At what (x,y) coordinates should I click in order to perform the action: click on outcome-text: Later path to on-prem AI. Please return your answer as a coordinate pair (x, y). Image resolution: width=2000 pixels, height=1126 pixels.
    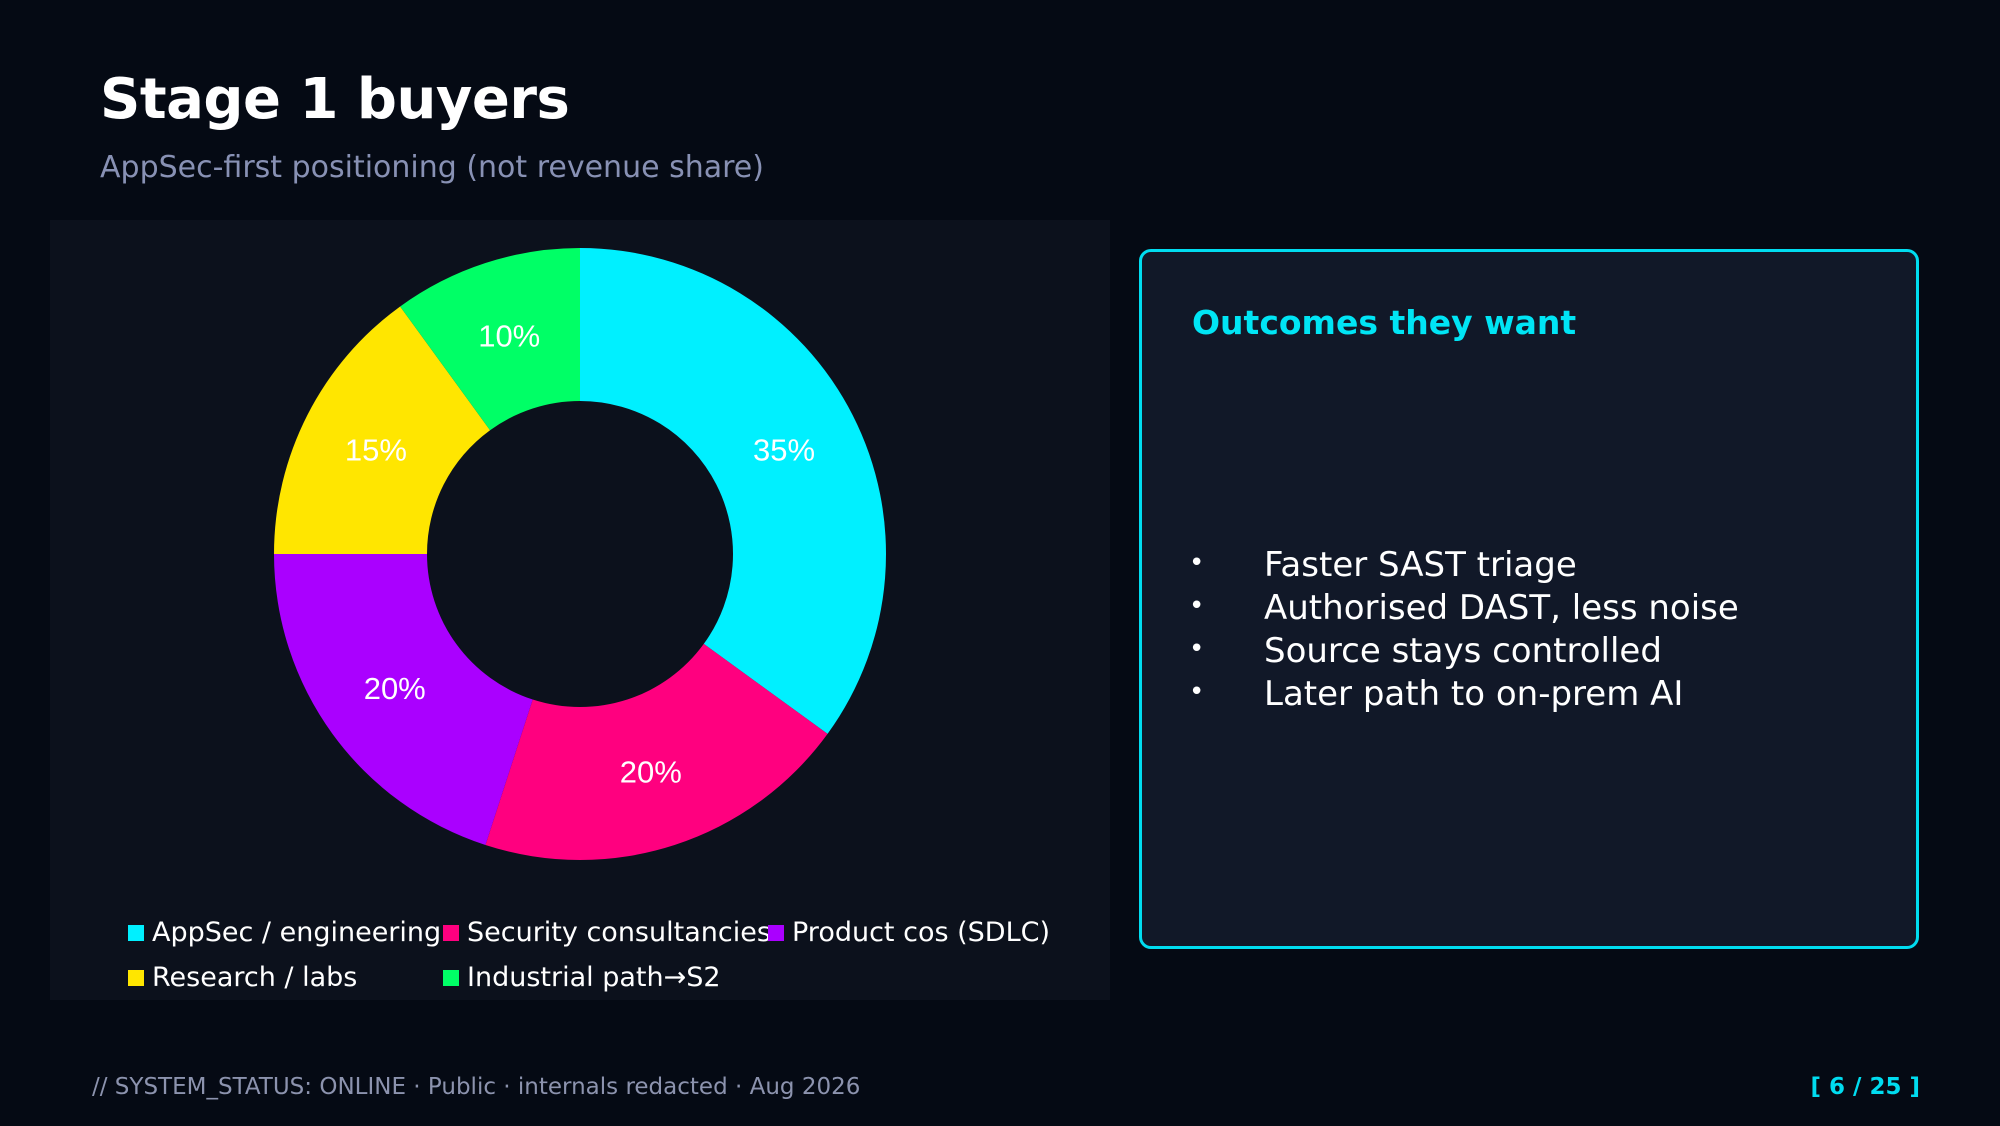
    Looking at the image, I should click on (1474, 694).